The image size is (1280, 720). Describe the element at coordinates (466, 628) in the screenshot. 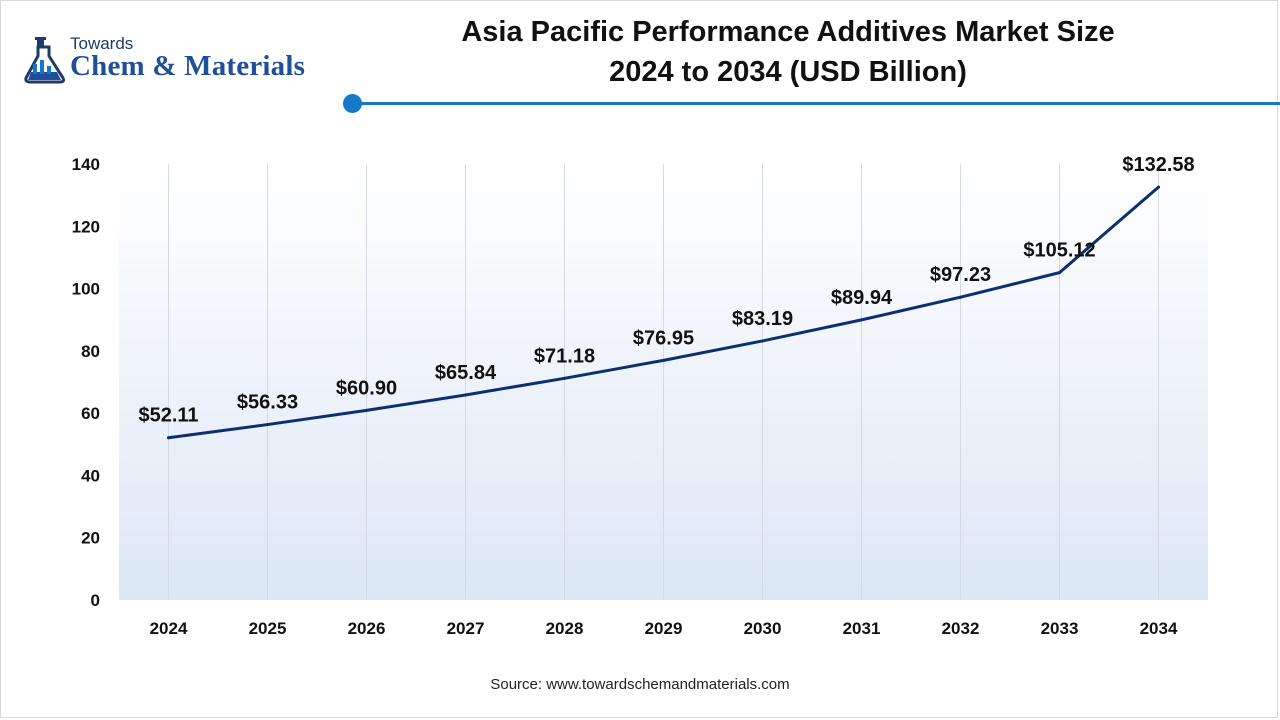

I see `x-tick-label-2027: 2027` at that location.